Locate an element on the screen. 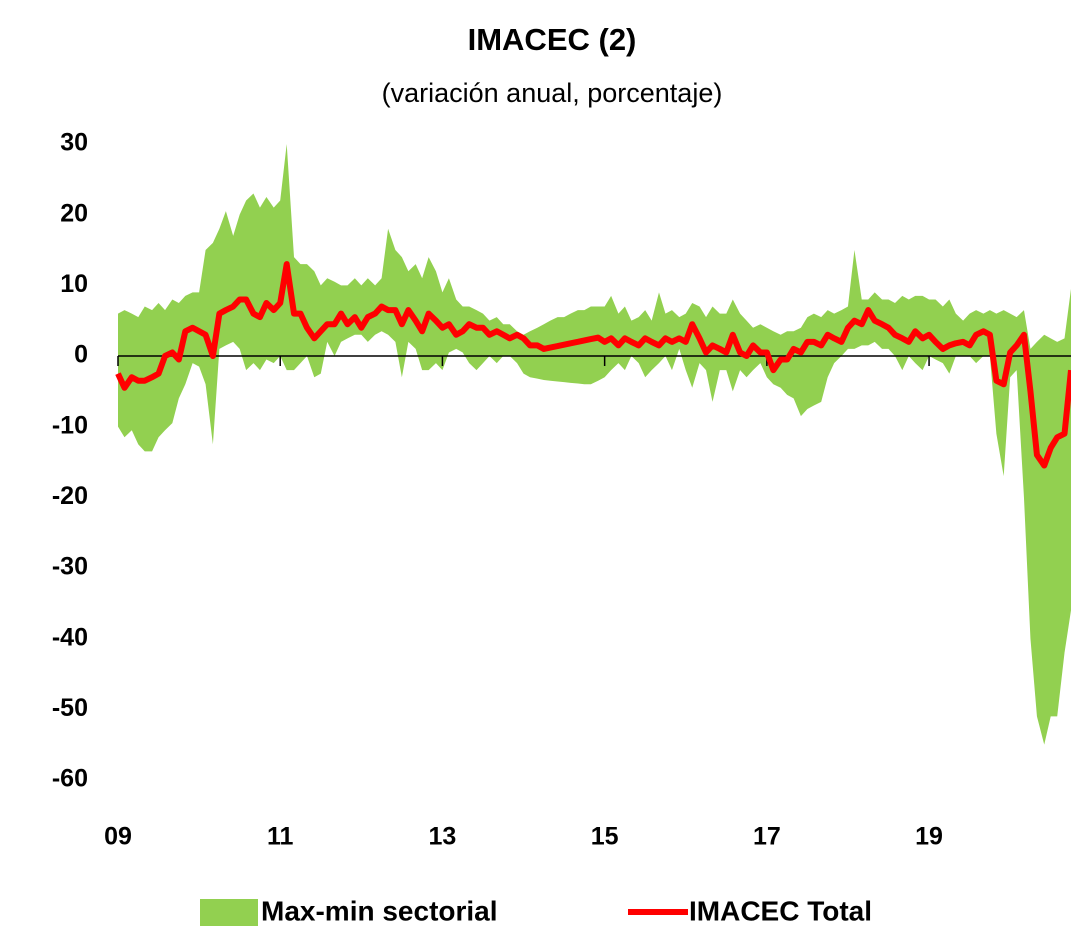 The width and height of the screenshot is (1071, 929). y-tick-label: -40 is located at coordinates (70, 637).